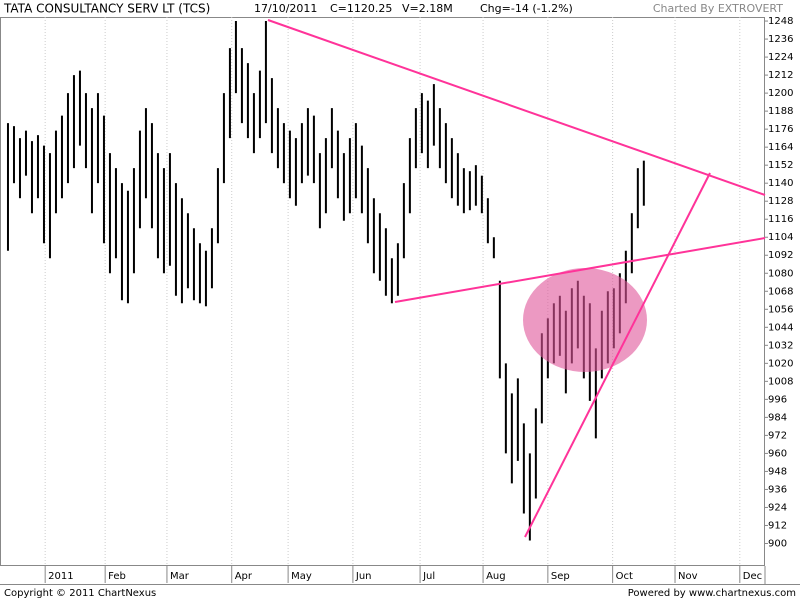 The height and width of the screenshot is (604, 800). I want to click on credit: Charted By EXTROVERT, so click(718, 8).